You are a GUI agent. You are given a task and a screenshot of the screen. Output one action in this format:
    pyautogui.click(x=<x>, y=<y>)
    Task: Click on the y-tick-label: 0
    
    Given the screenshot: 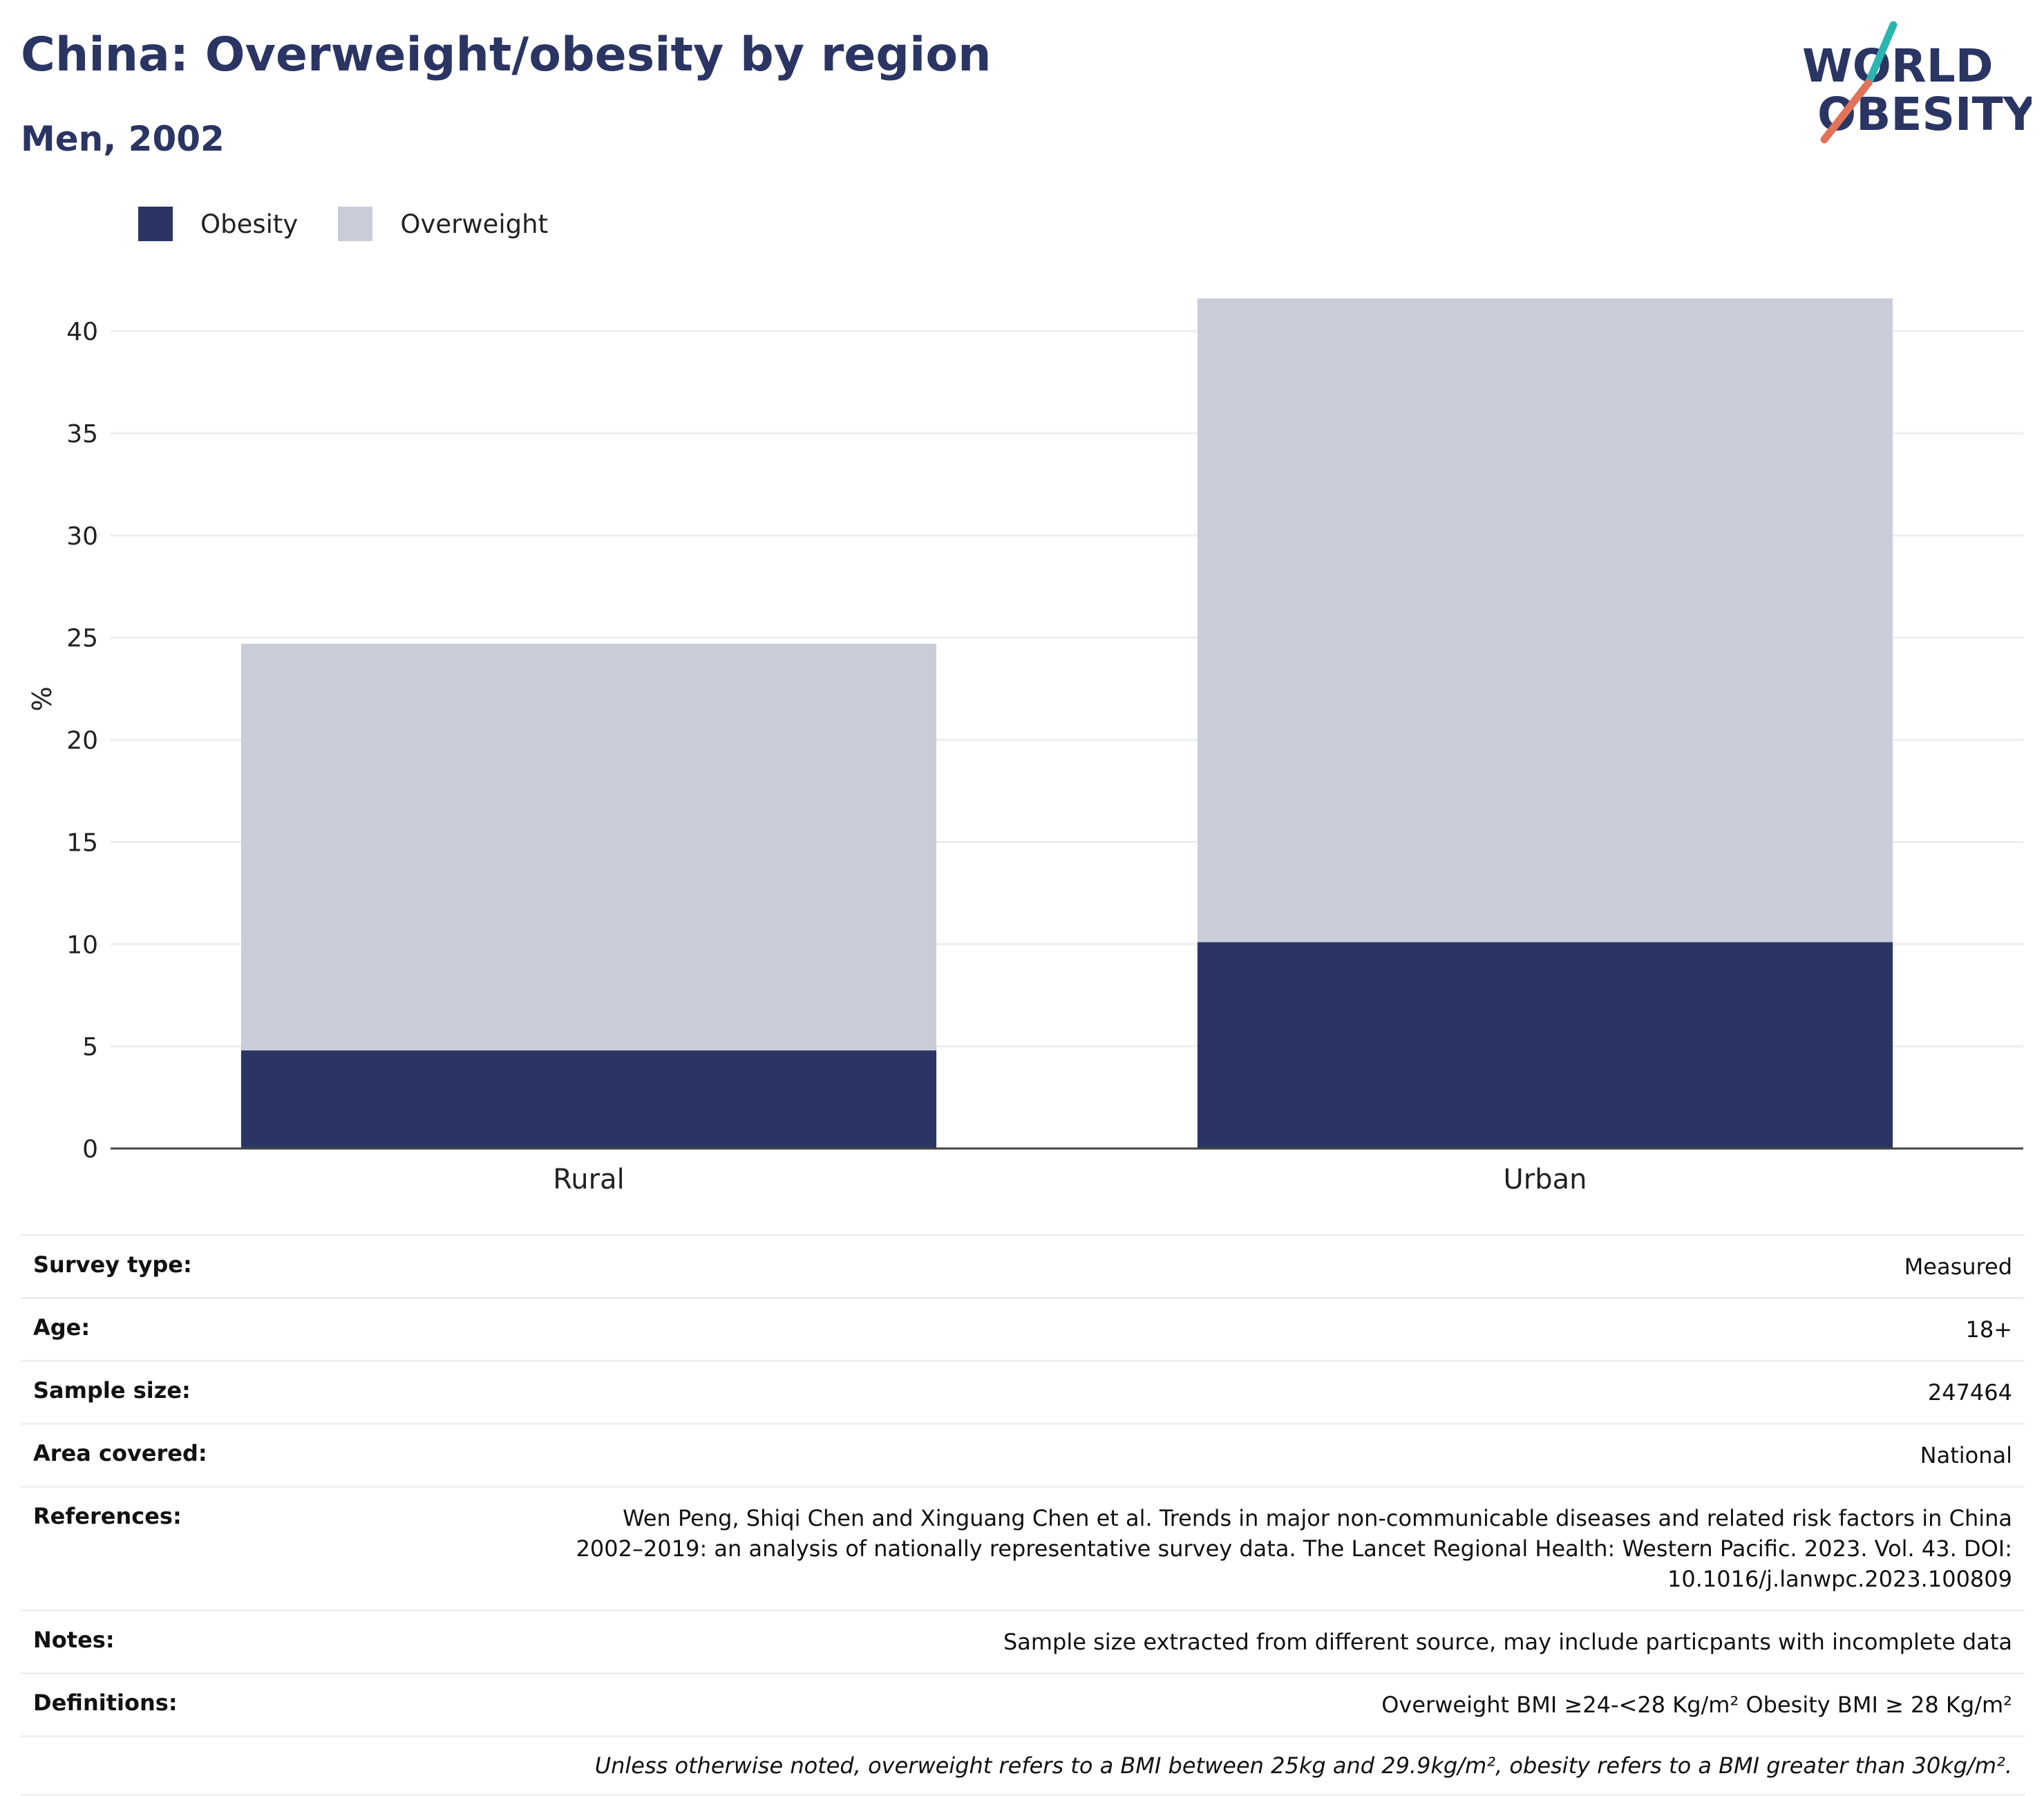 What is the action you would take?
    pyautogui.click(x=90, y=1149)
    